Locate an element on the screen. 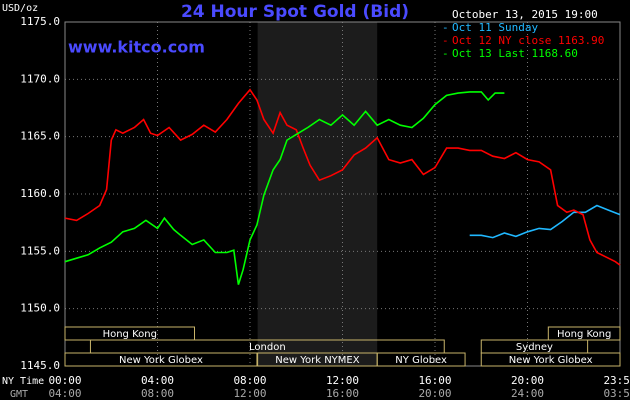 The width and height of the screenshot is (630, 400). x-axis-label: NY Time is located at coordinates (23, 381).